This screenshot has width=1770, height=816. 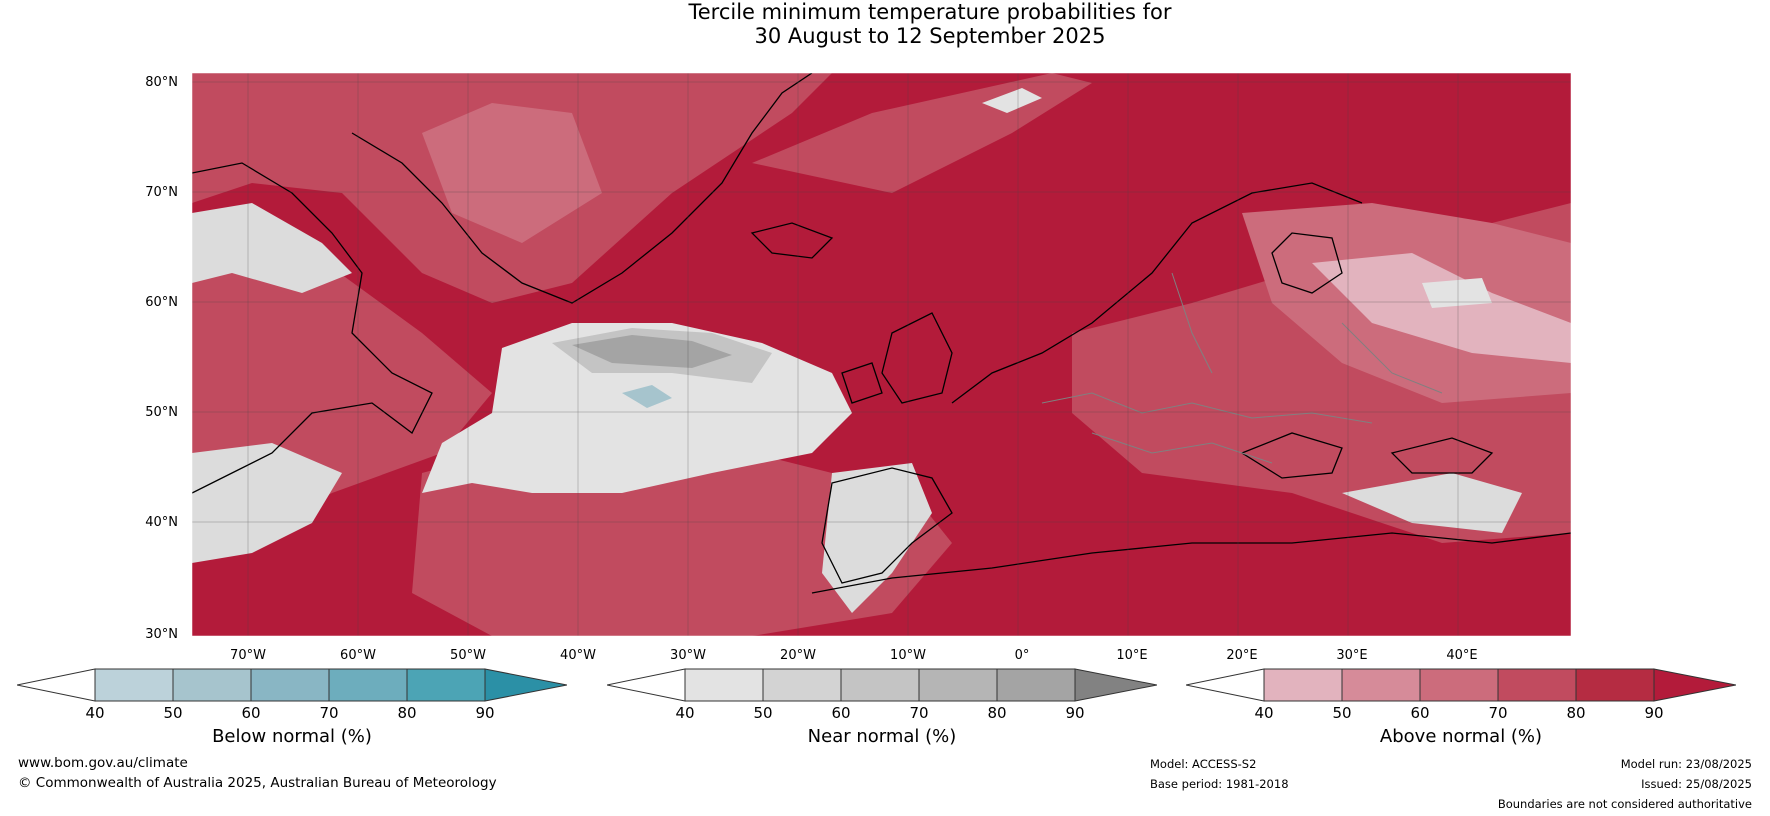 What do you see at coordinates (1342, 713) in the screenshot?
I see `cb-above-tick-50: 50` at bounding box center [1342, 713].